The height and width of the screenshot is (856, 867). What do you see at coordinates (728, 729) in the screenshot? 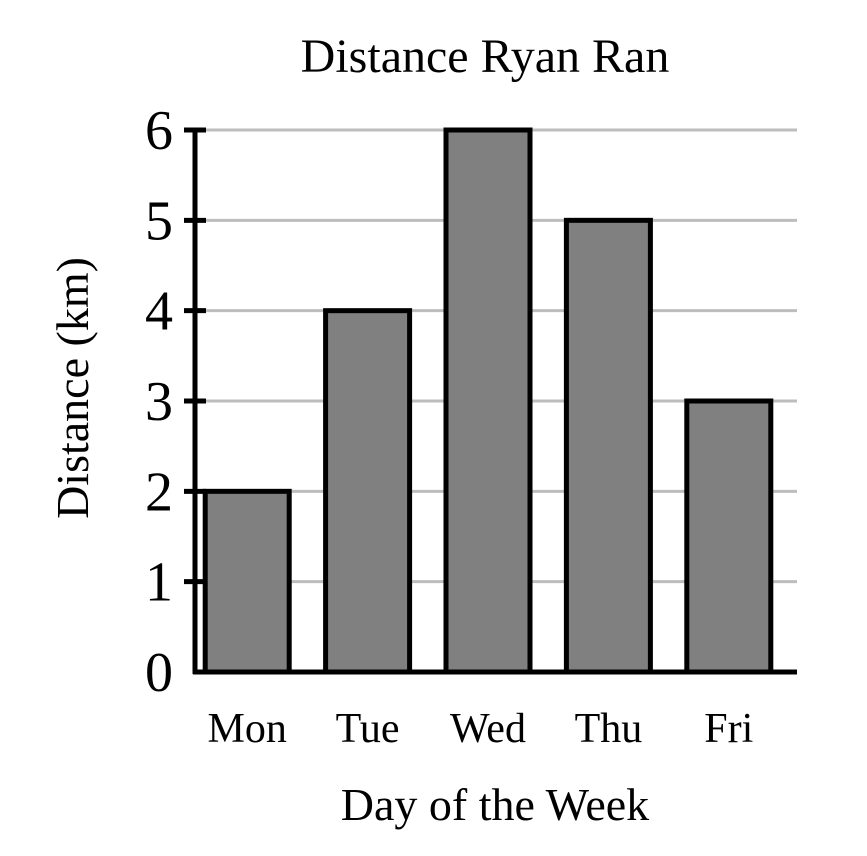
I see `x-tick-label: Fri` at bounding box center [728, 729].